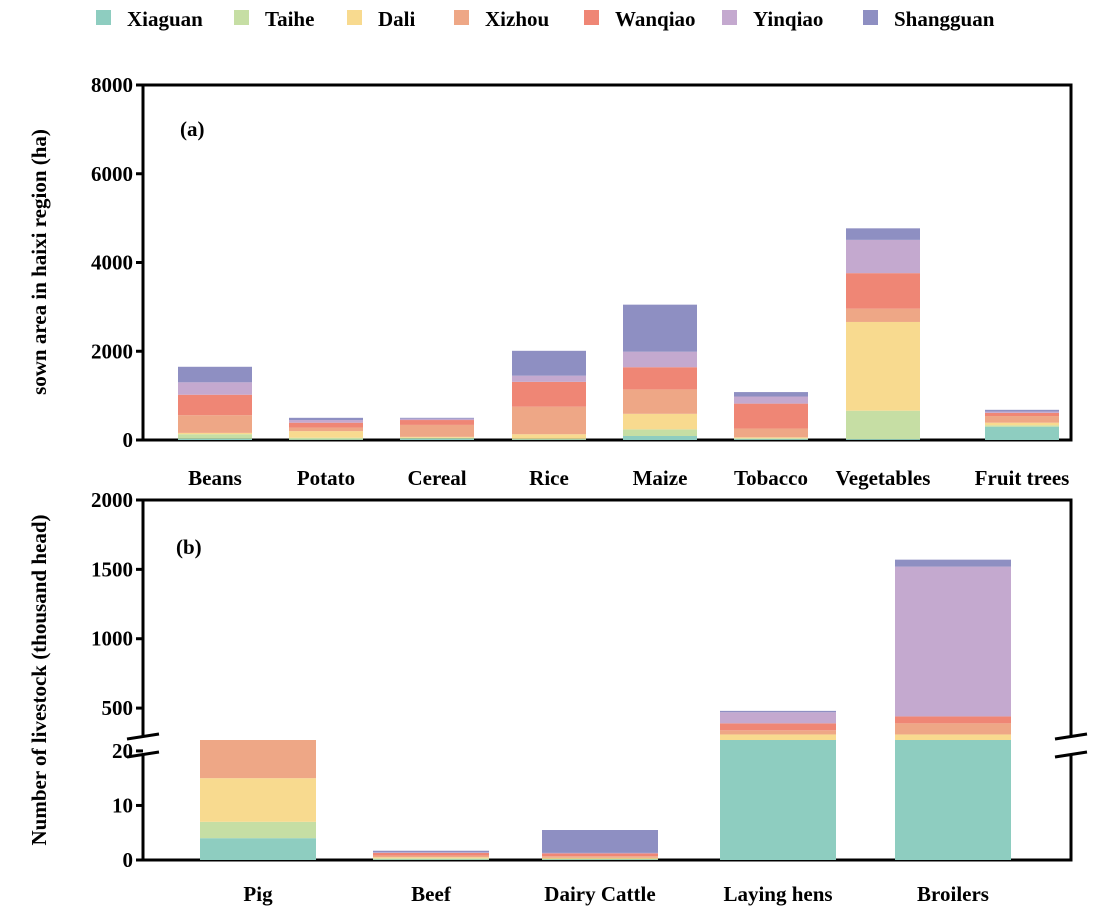  Describe the element at coordinates (549, 421) in the screenshot. I see `bar-segment-rice-xizhou` at that location.